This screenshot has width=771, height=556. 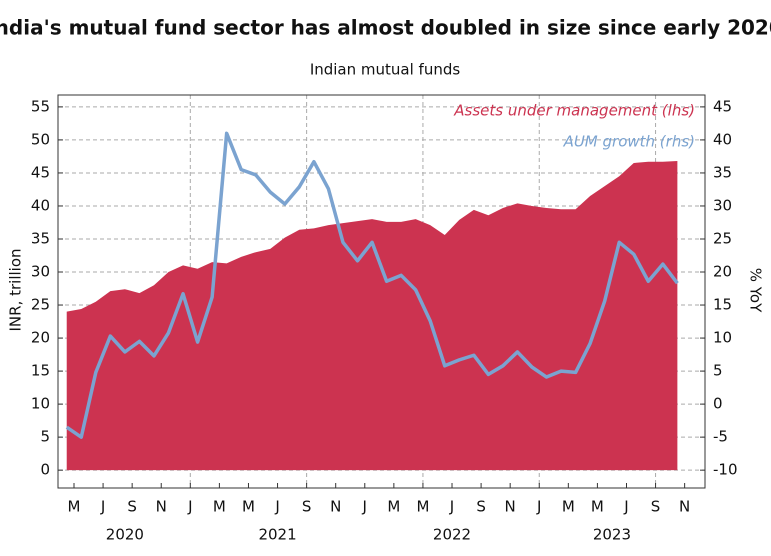 What do you see at coordinates (722, 338) in the screenshot?
I see `y2-tick-label: 10` at bounding box center [722, 338].